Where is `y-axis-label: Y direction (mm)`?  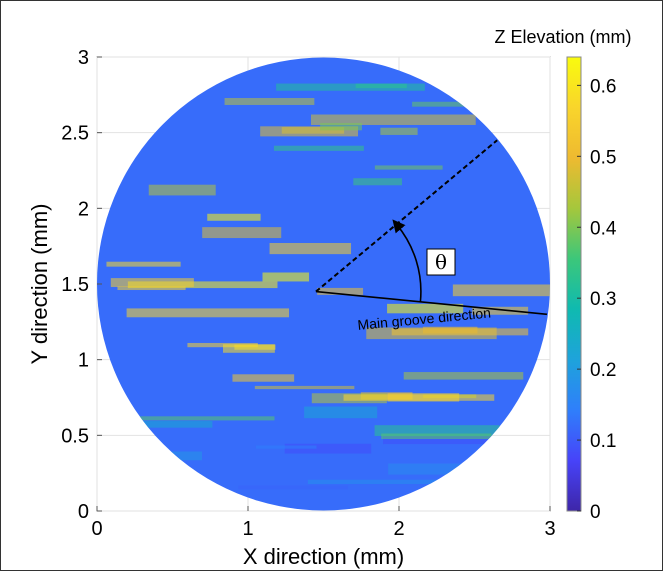 y-axis-label: Y direction (mm) is located at coordinates (39, 284).